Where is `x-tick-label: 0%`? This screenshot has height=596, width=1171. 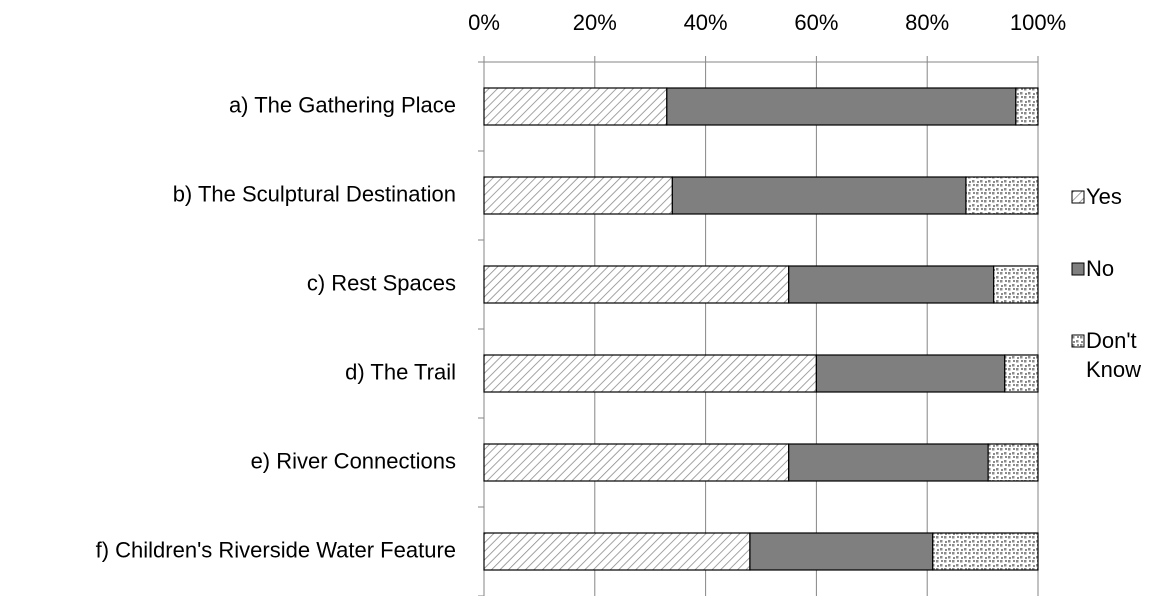
x-tick-label: 0% is located at coordinates (484, 22).